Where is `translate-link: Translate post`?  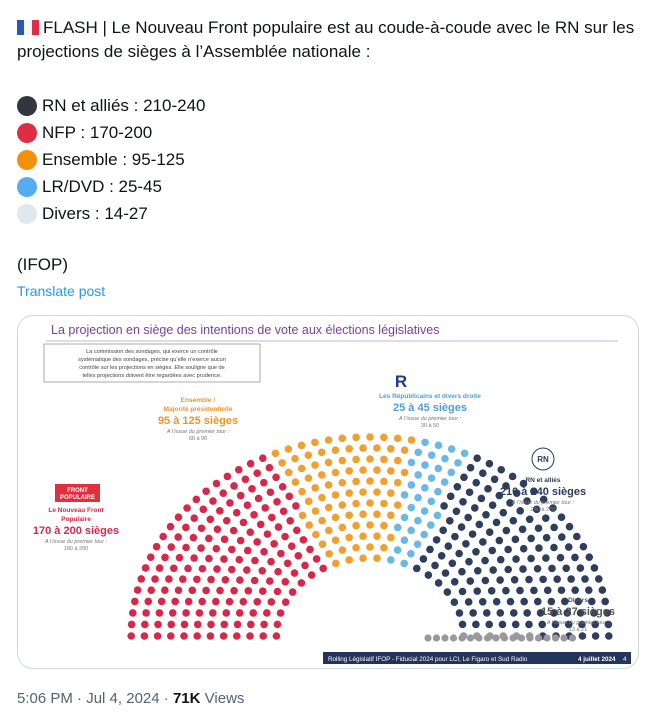 translate-link: Translate post is located at coordinates (61, 291).